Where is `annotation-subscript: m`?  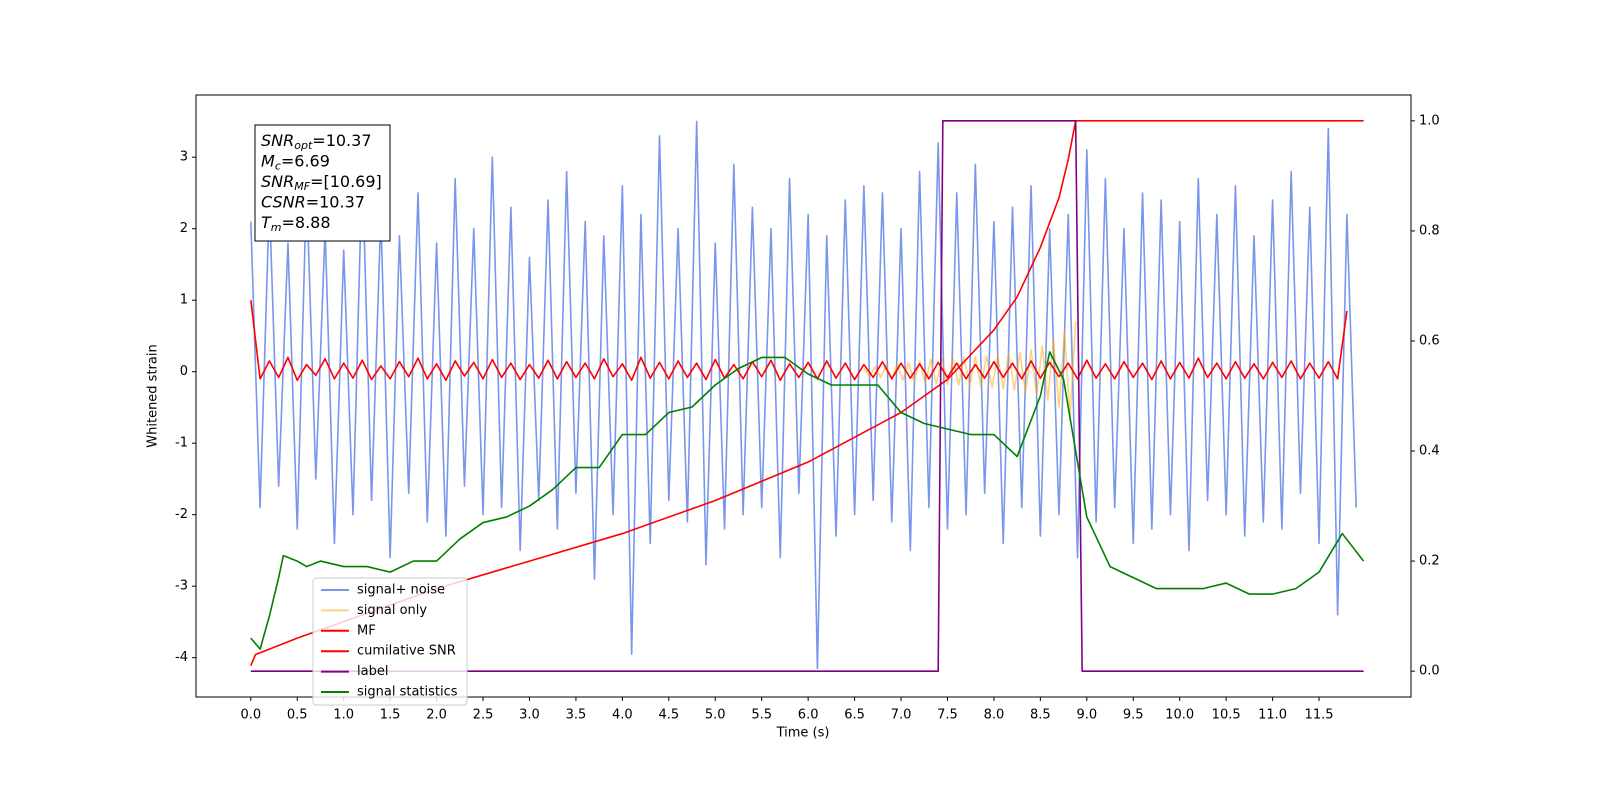 annotation-subscript: m is located at coordinates (276, 227).